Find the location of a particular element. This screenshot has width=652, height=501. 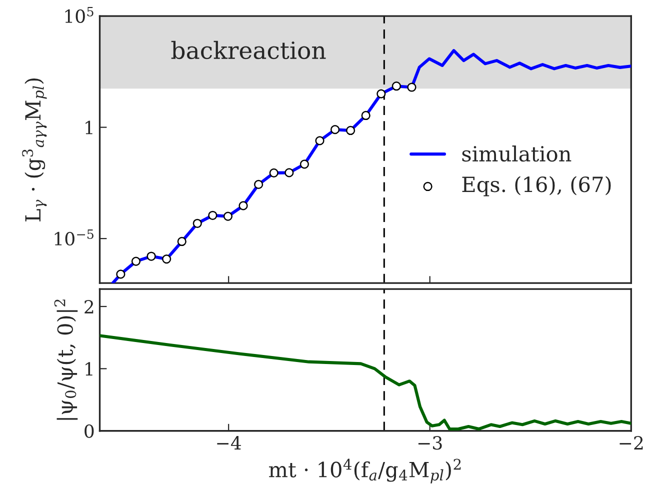

y-tick-label: 10$^{−5}$ is located at coordinates (74, 238).